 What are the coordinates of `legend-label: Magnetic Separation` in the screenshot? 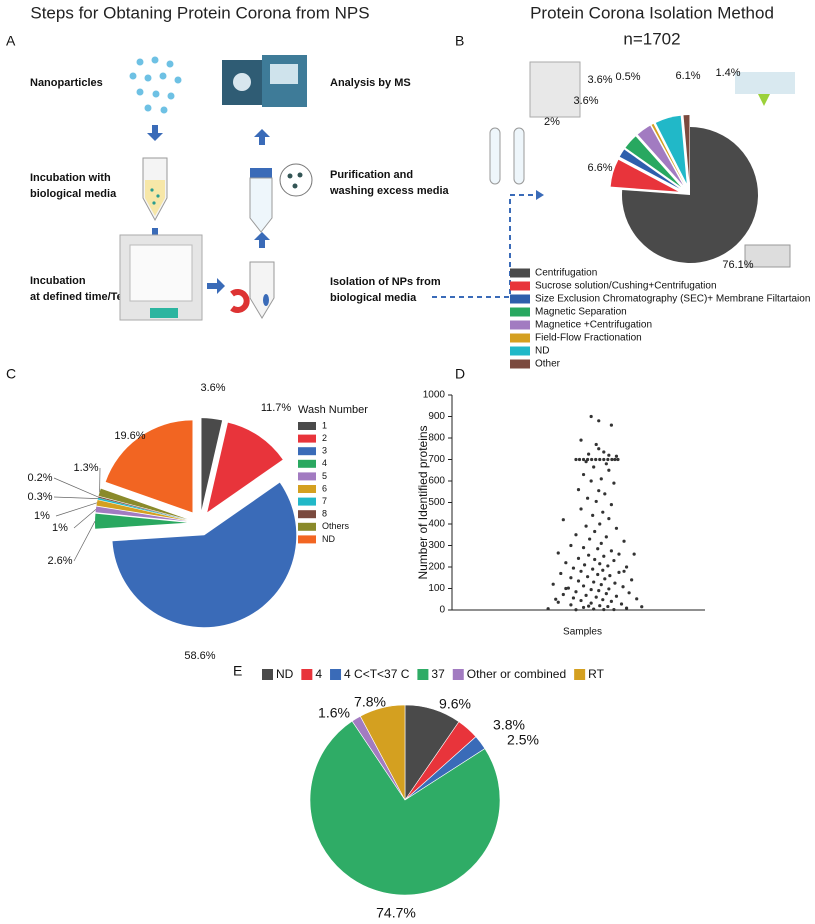 It's located at (581, 312).